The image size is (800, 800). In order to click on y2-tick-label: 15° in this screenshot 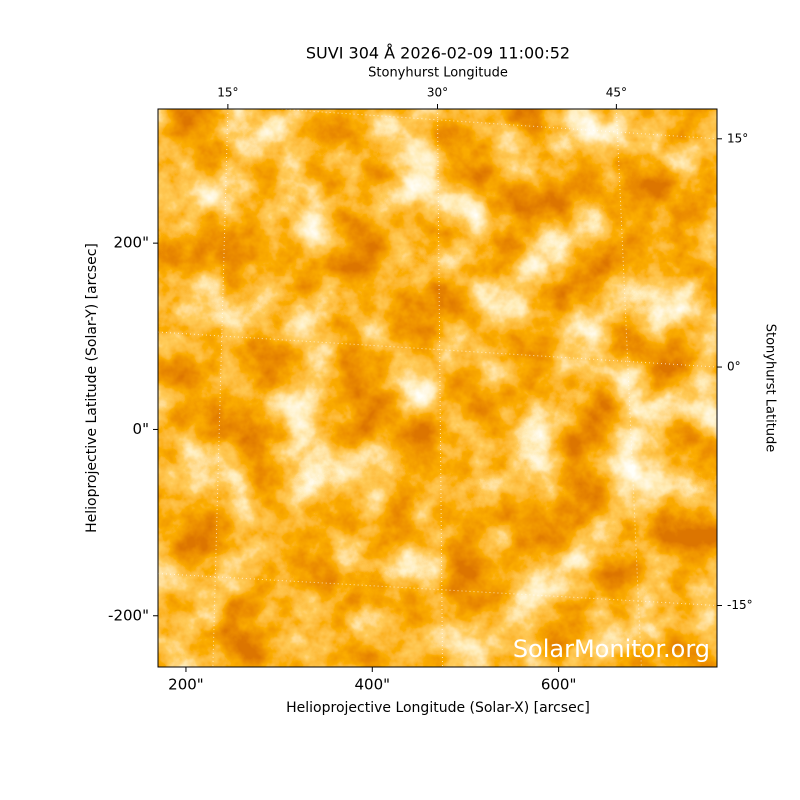, I will do `click(737, 138)`.